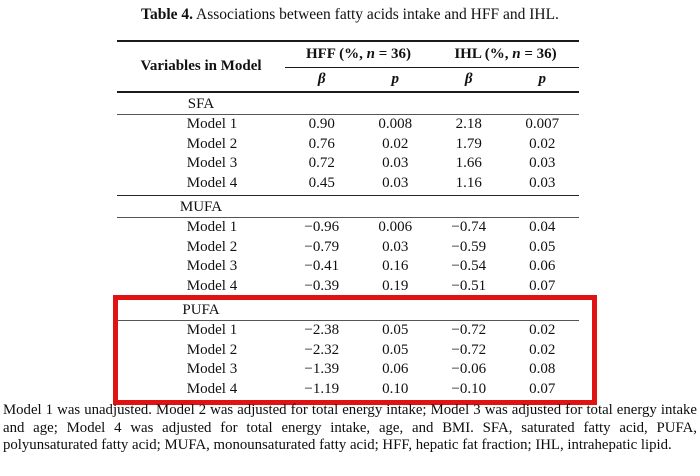 The width and height of the screenshot is (700, 476). Describe the element at coordinates (468, 79) in the screenshot. I see `column-header-beta-ihl: β` at that location.